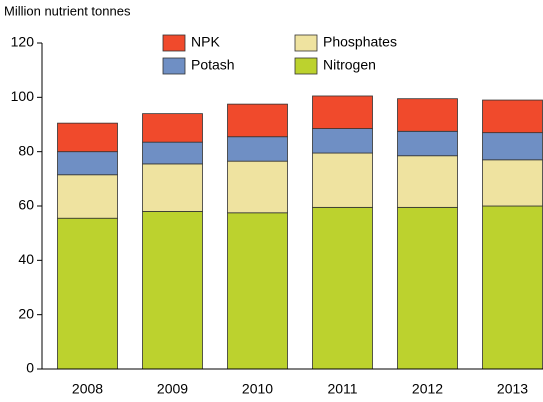  What do you see at coordinates (257, 389) in the screenshot?
I see `x-tick-label: 2010` at bounding box center [257, 389].